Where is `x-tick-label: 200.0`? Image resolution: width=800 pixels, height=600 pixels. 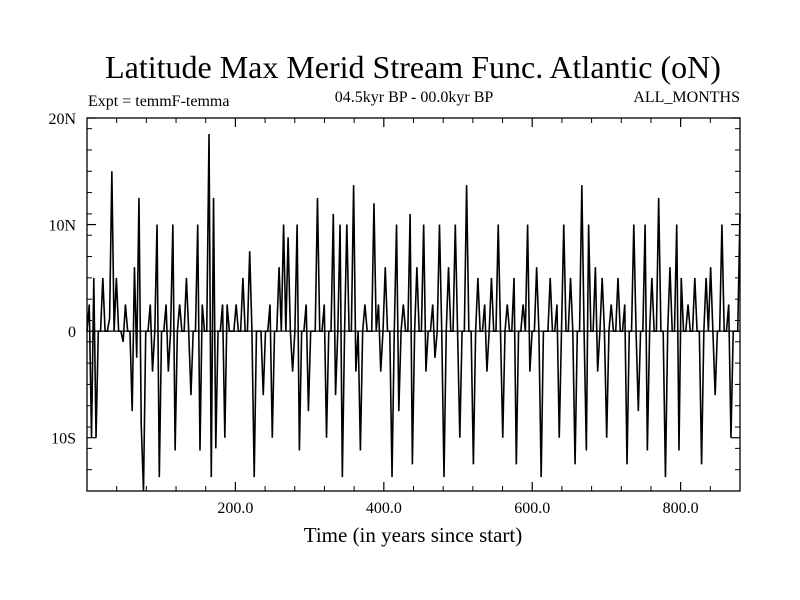
x-tick-label: 200.0 is located at coordinates (235, 508).